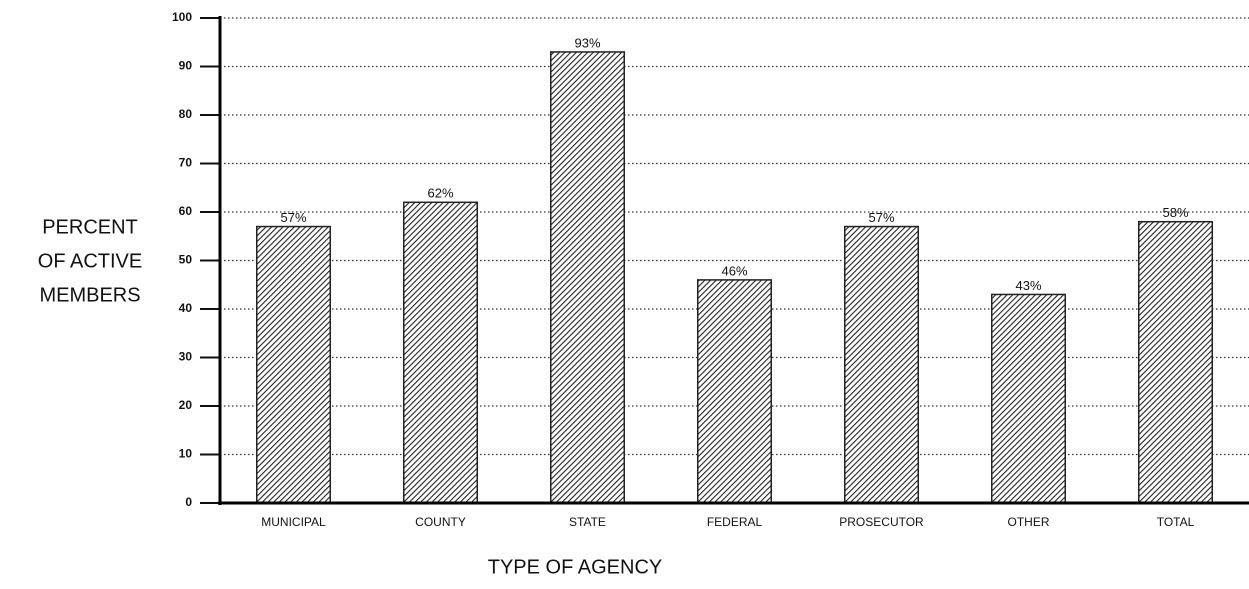 The image size is (1249, 589). Describe the element at coordinates (90, 261) in the screenshot. I see `y-axis-label: OF ACTIVE` at that location.